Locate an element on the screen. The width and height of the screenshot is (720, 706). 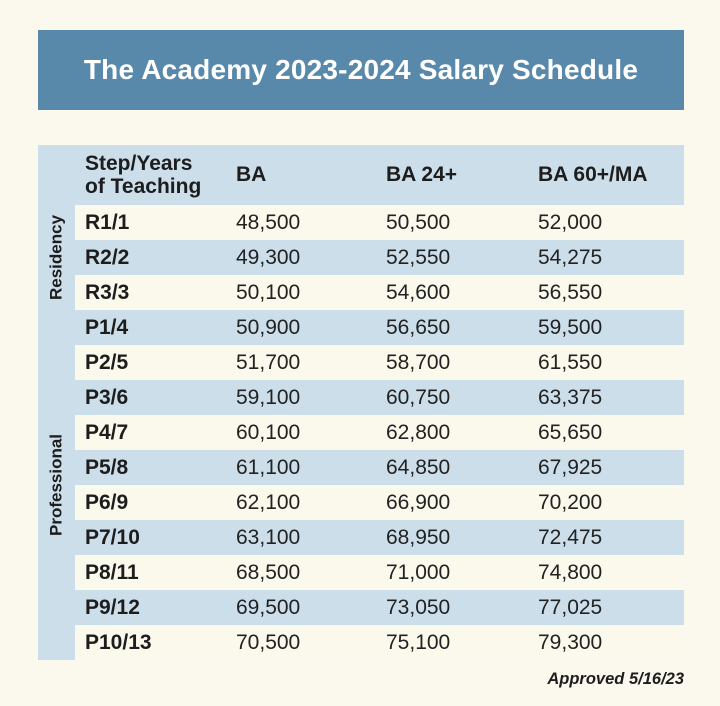
title-banner: The Academy 2023-2024 Salary Schedule is located at coordinates (361, 70).